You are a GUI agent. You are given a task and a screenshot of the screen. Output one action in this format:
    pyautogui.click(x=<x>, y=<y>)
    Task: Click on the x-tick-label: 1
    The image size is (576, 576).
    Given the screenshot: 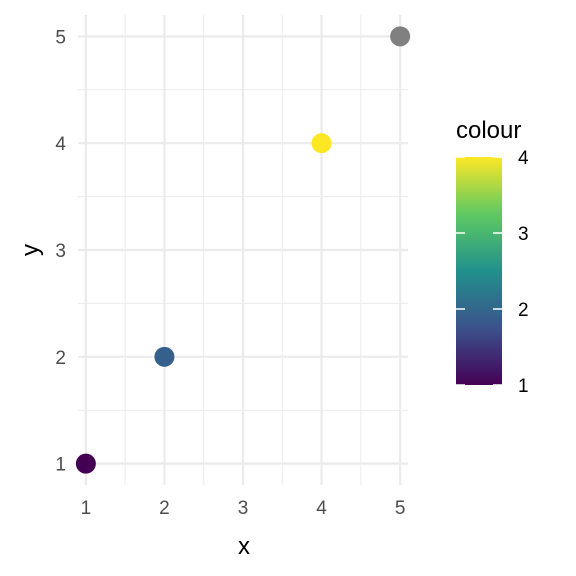 What is the action you would take?
    pyautogui.click(x=86, y=508)
    